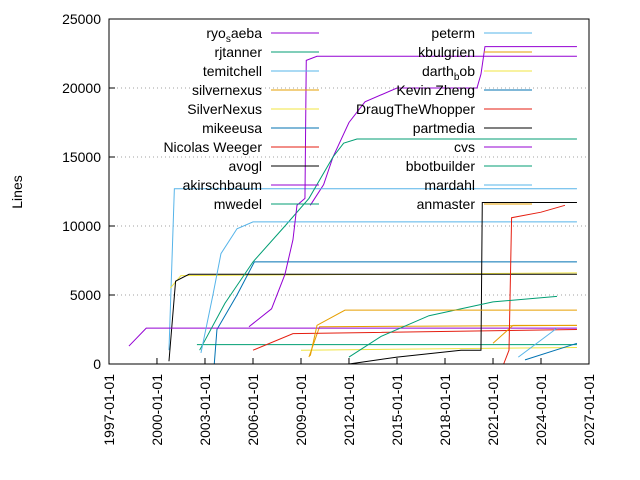 This screenshot has height=480, width=640. I want to click on x-tick-label: 2024-01-01, so click(541, 410).